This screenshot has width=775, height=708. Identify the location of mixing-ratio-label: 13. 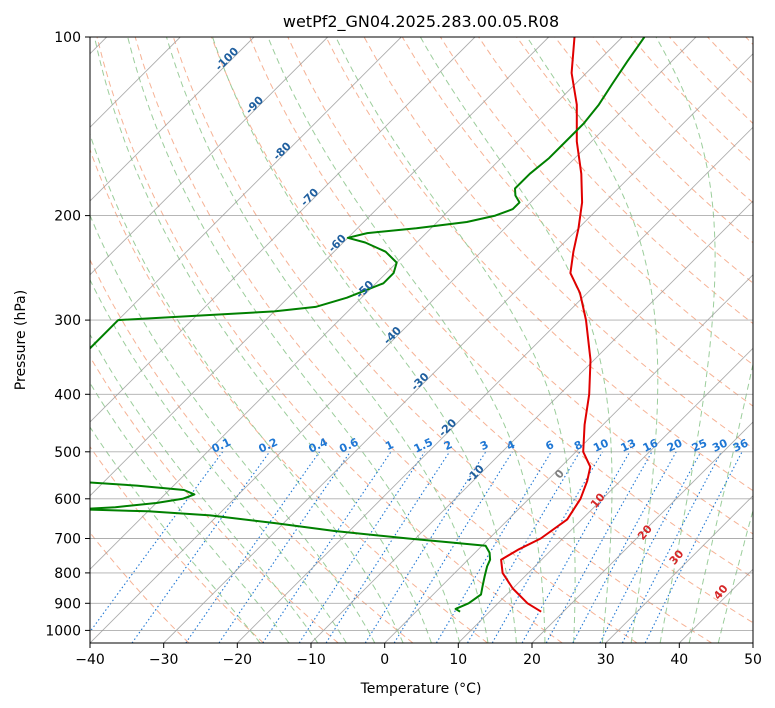
(628, 446).